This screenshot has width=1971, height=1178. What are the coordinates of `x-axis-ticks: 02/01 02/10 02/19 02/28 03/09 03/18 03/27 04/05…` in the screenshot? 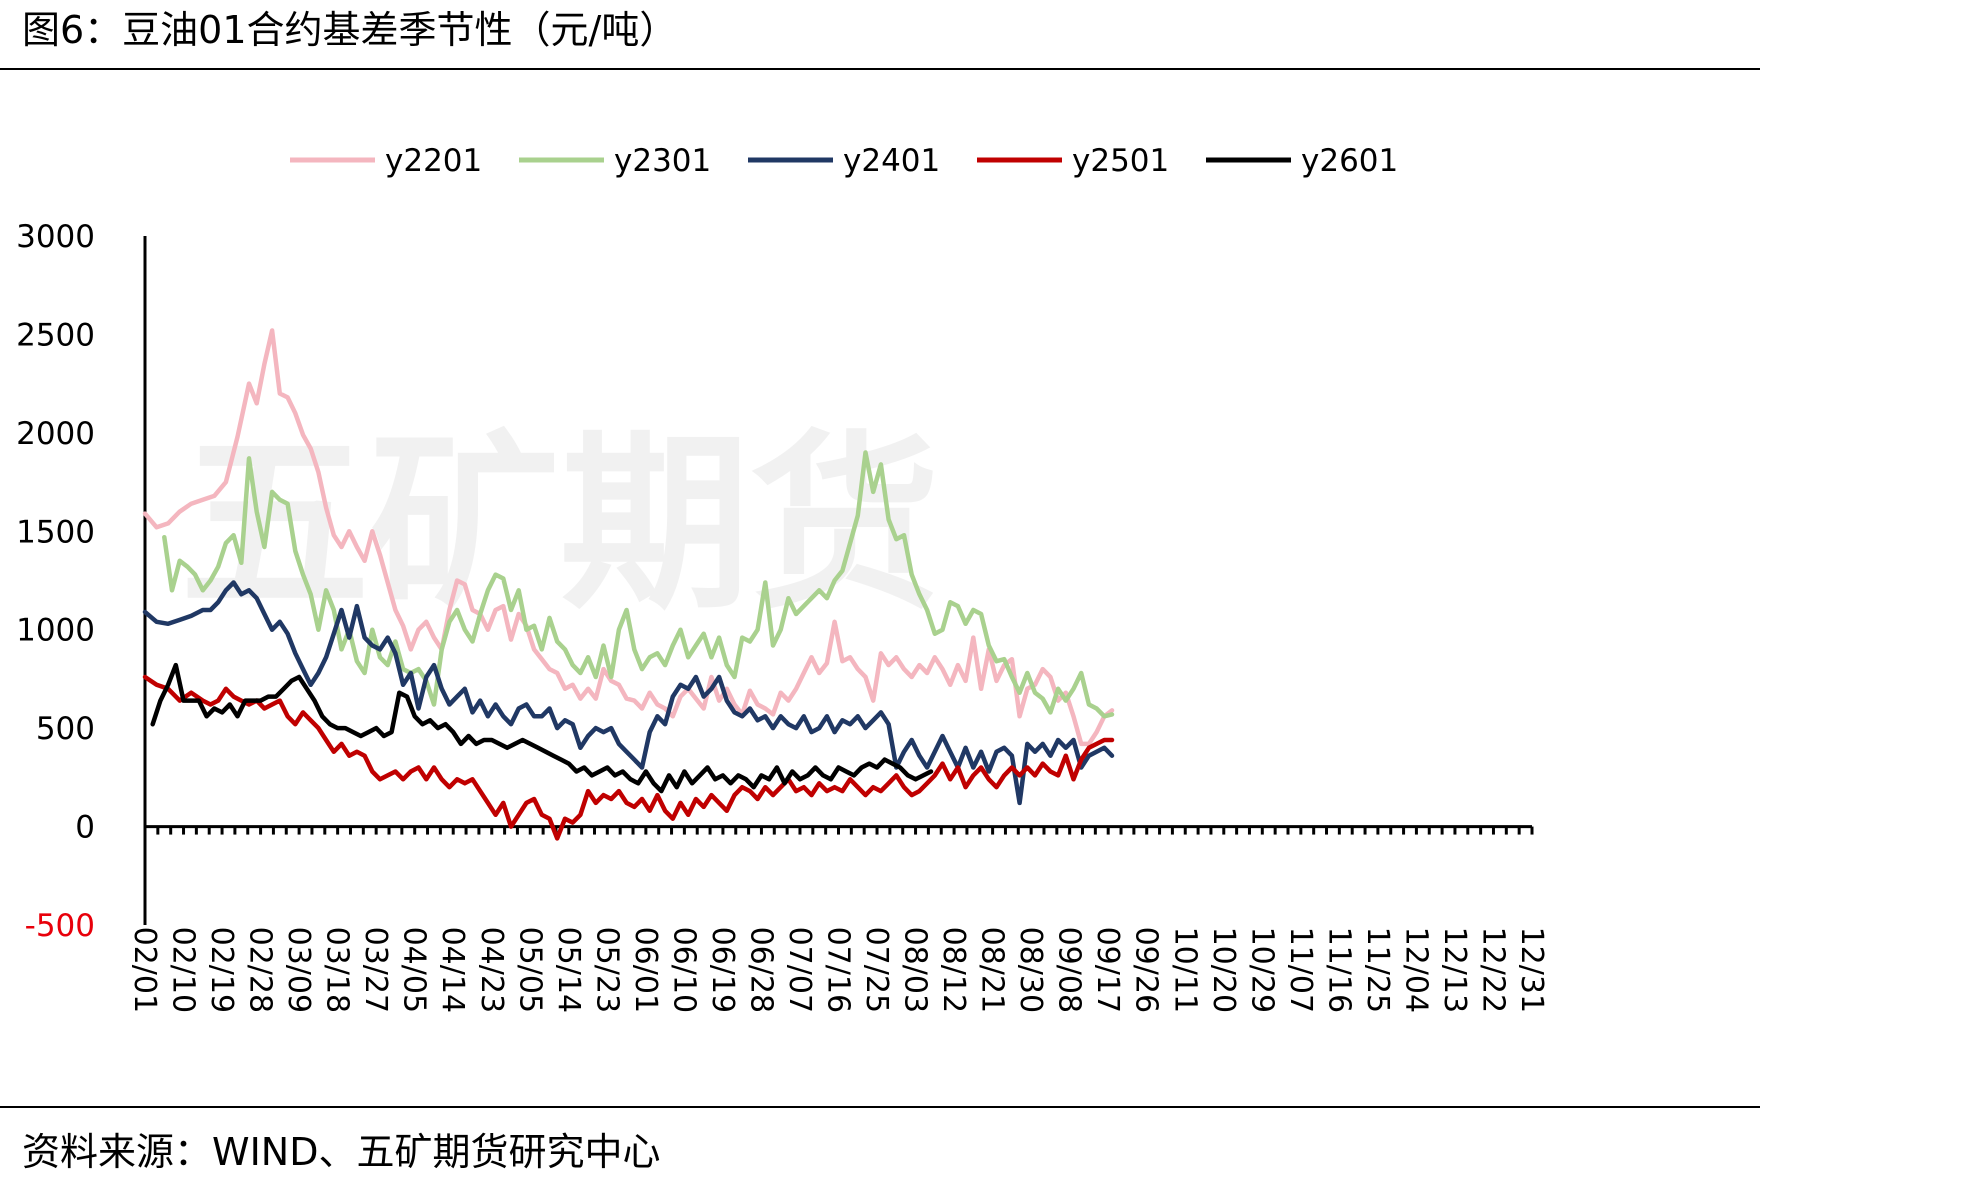 It's located at (838, 919).